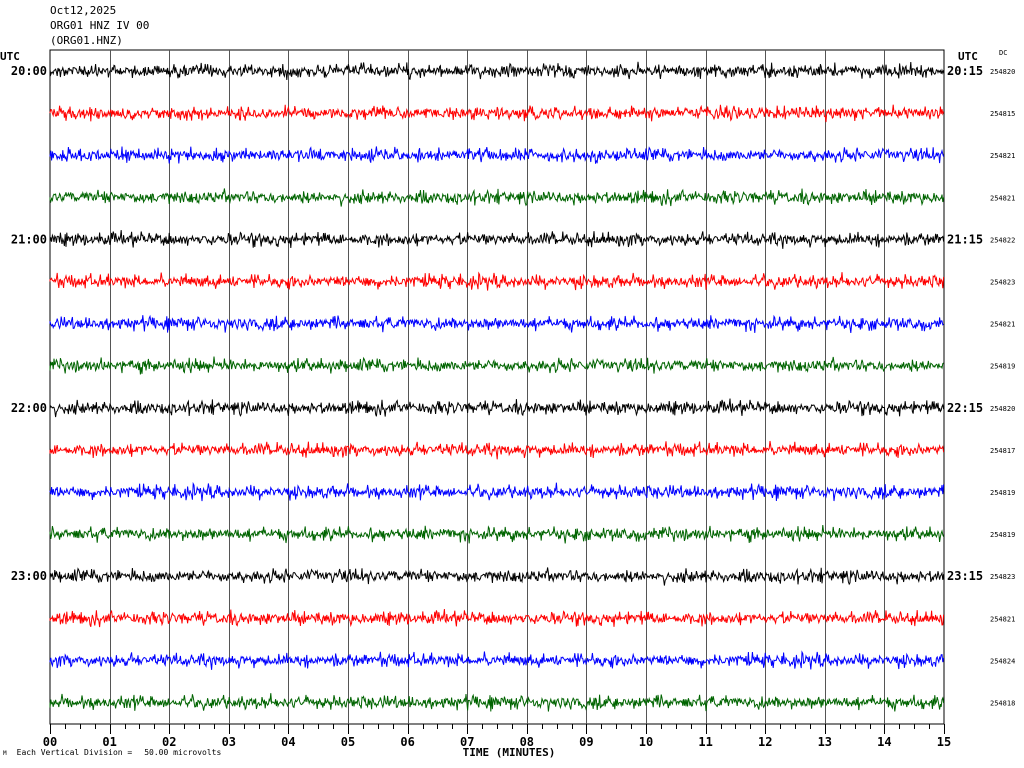 This screenshot has height=768, width=1024. Describe the element at coordinates (1002, 240) in the screenshot. I see `dc-offset-label: 254822` at that location.